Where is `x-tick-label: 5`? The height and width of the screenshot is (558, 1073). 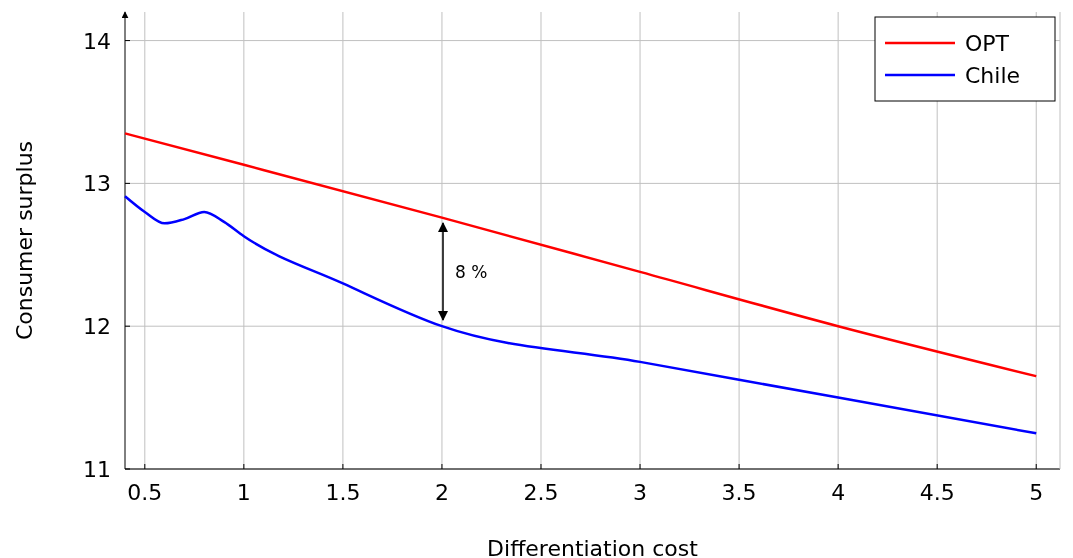
x-tick-label: 5 is located at coordinates (1036, 492).